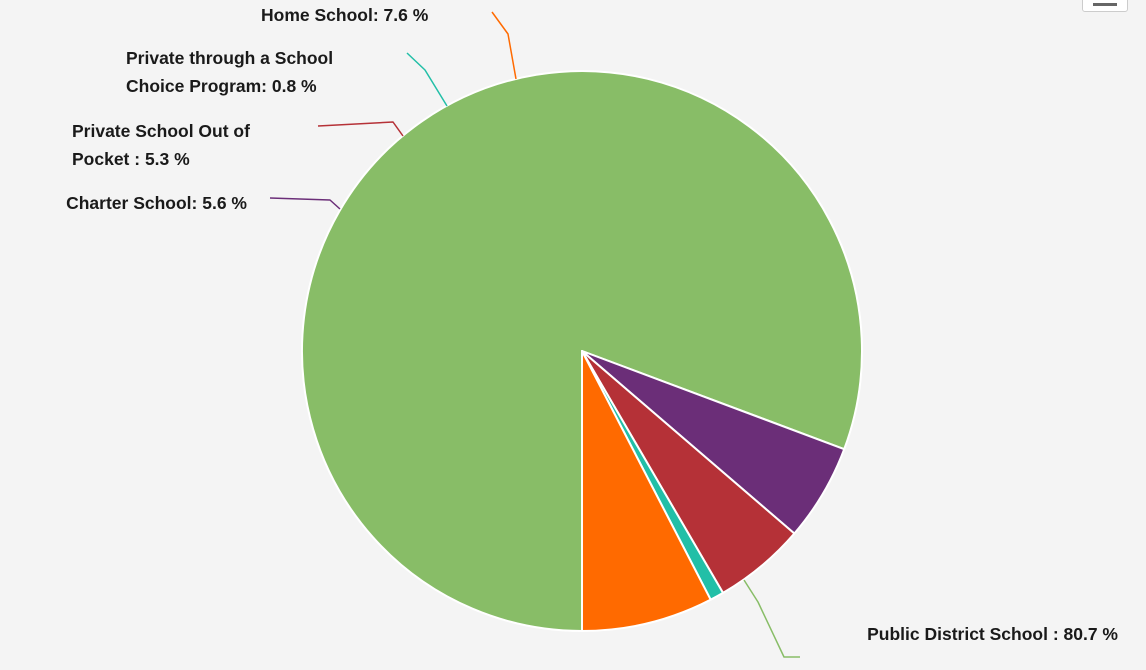  Describe the element at coordinates (161, 145) in the screenshot. I see `data-label-private-school-out-of-pocket: Private School Out of Pocket : 5.3 %` at that location.